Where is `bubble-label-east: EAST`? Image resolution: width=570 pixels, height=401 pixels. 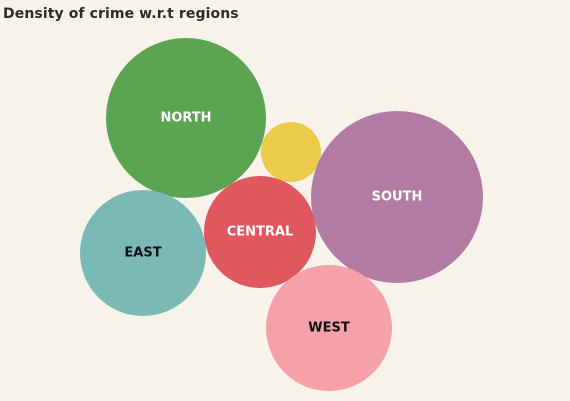 bubble-label-east: EAST is located at coordinates (142, 253).